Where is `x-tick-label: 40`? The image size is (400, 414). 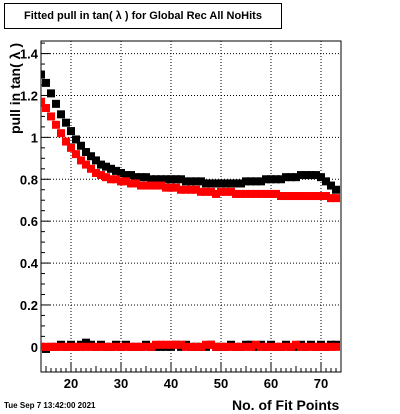
x-tick-label: 40 is located at coordinates (171, 383).